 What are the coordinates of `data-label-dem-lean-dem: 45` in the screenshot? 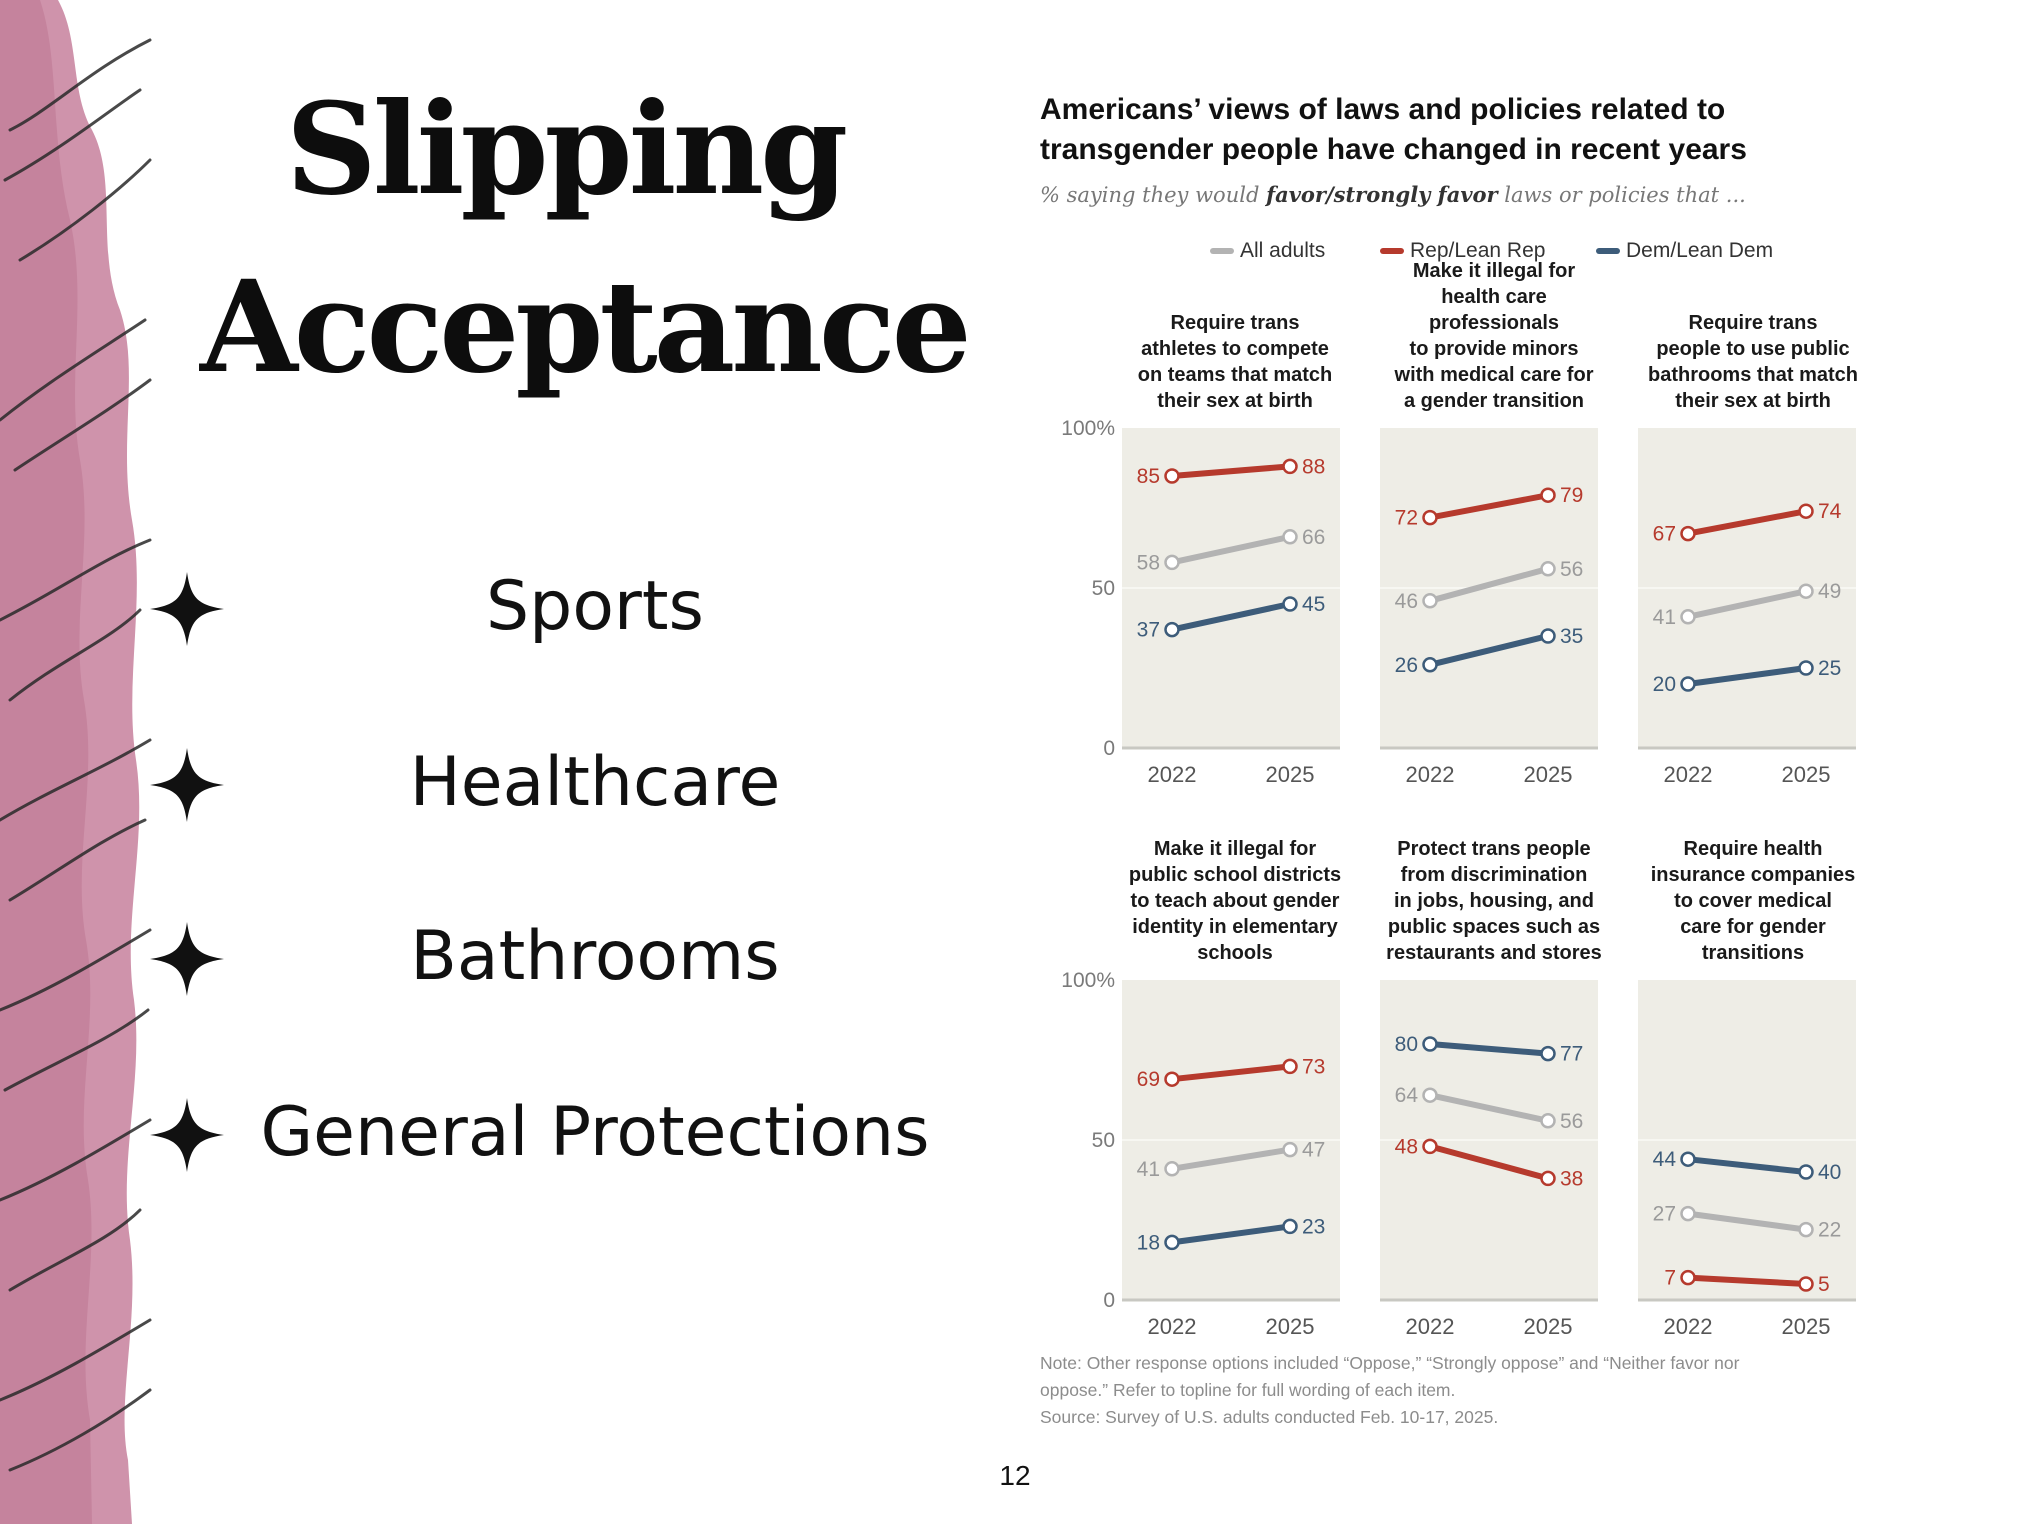 It's located at (1313, 604).